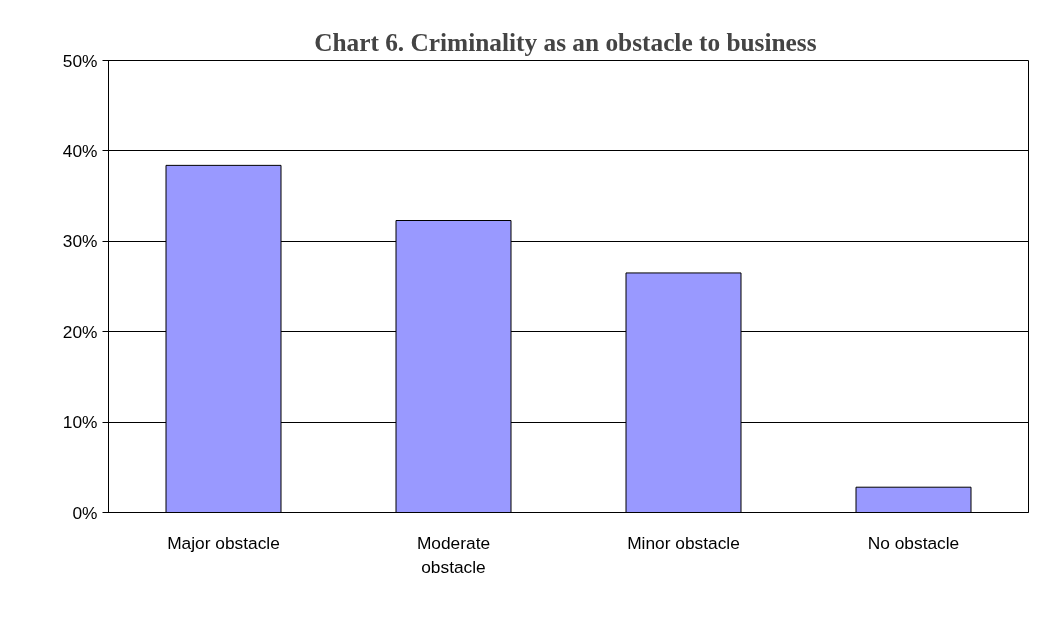 This screenshot has width=1040, height=637. I want to click on y-tick-label: 40%, so click(80, 150).